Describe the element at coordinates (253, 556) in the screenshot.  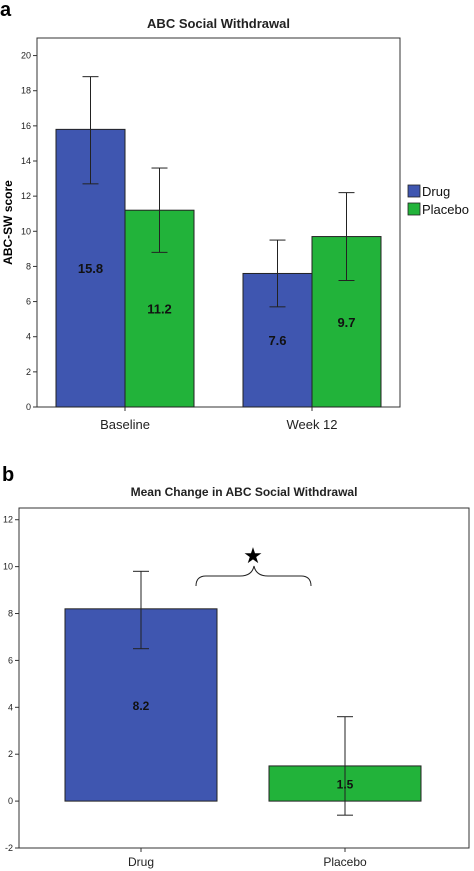
I see `significance-star: ★` at that location.